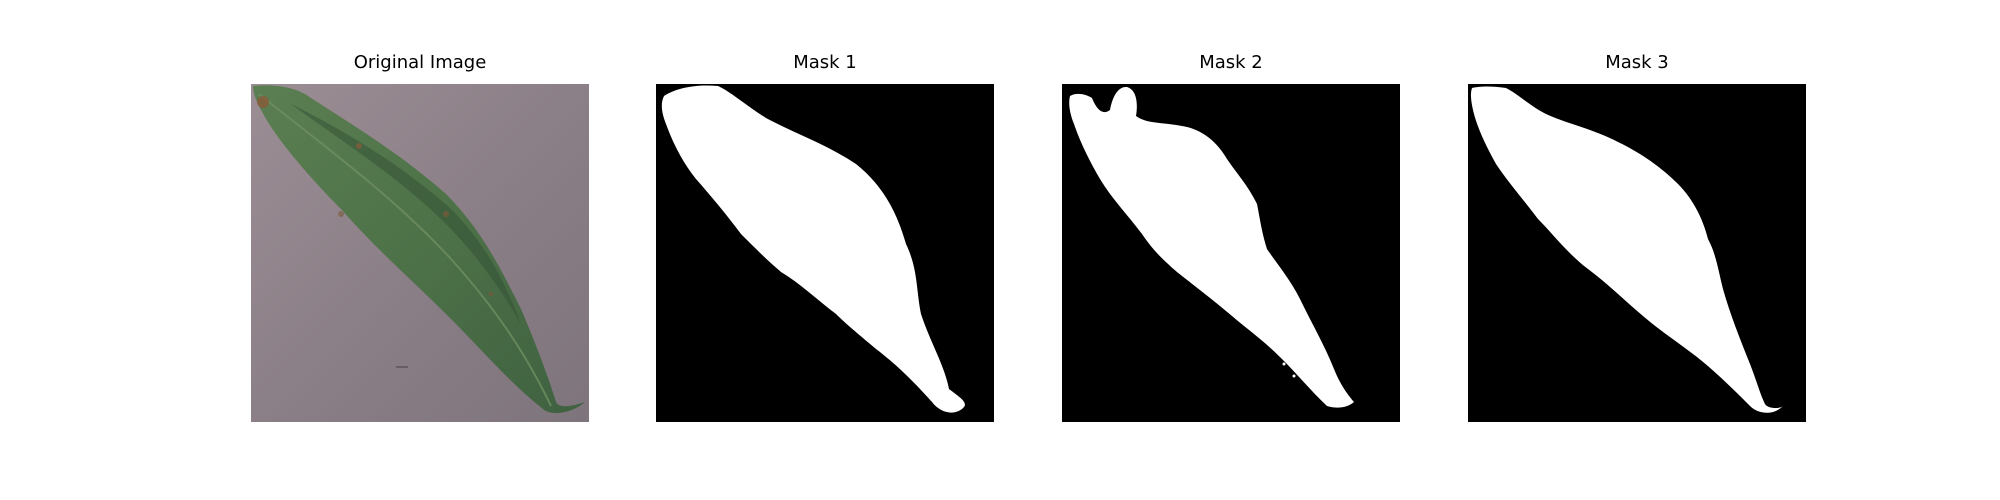 This screenshot has height=500, width=2000. I want to click on leaf-shape, so click(419, 249).